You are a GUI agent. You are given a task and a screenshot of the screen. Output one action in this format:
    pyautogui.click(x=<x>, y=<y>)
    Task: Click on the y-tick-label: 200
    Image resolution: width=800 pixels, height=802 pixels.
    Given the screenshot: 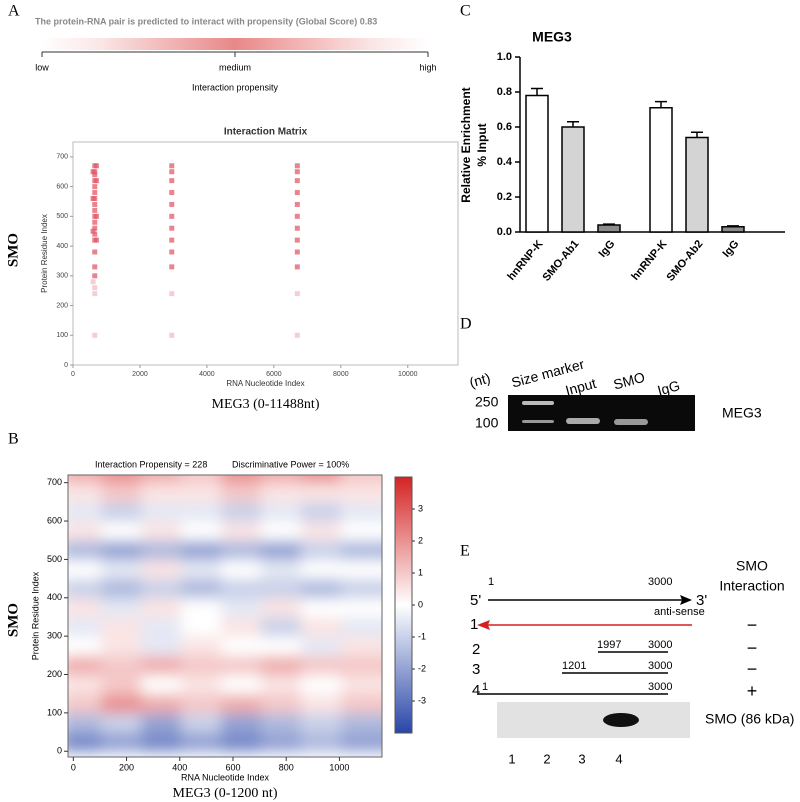 What is the action you would take?
    pyautogui.click(x=62, y=305)
    